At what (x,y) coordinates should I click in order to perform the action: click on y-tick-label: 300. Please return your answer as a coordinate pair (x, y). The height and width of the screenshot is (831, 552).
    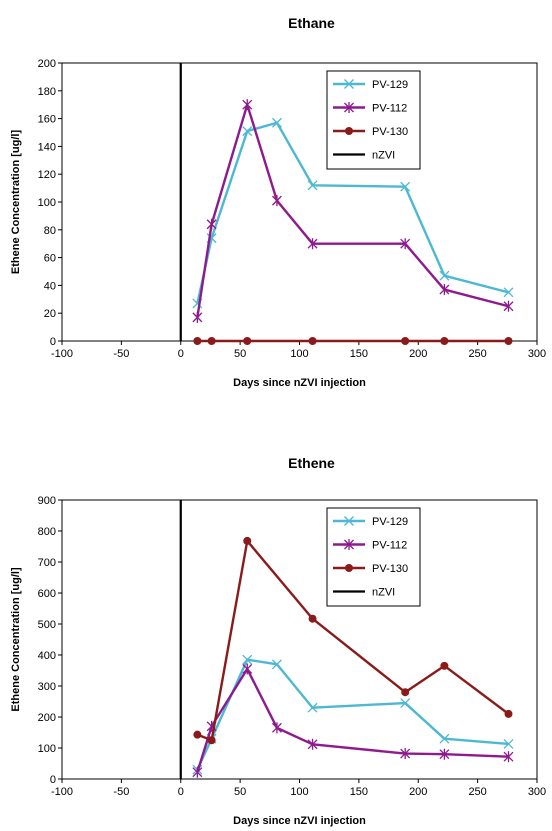
    Looking at the image, I should click on (47, 687).